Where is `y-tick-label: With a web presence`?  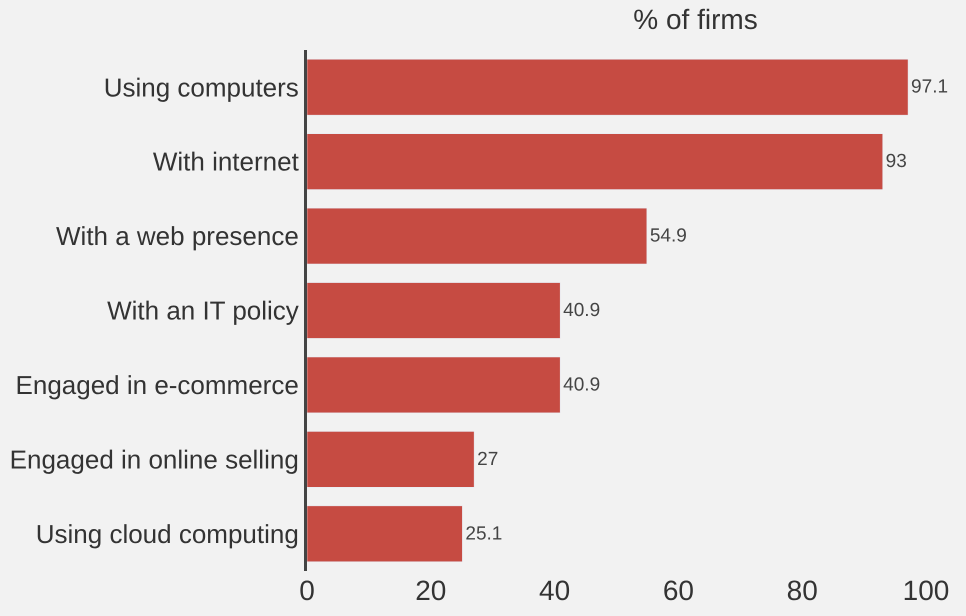
y-tick-label: With a web presence is located at coordinates (177, 236).